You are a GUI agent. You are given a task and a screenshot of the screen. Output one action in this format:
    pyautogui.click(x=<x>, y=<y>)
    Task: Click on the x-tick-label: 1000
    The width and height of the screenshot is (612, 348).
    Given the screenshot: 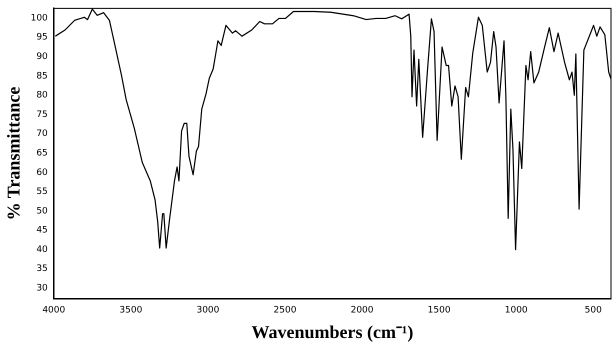 What is the action you would take?
    pyautogui.click(x=516, y=310)
    